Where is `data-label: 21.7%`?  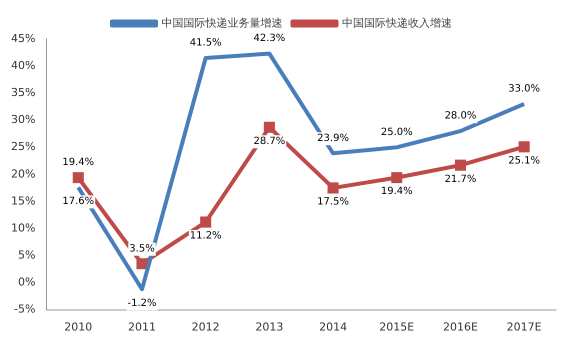 data-label: 21.7% is located at coordinates (460, 179).